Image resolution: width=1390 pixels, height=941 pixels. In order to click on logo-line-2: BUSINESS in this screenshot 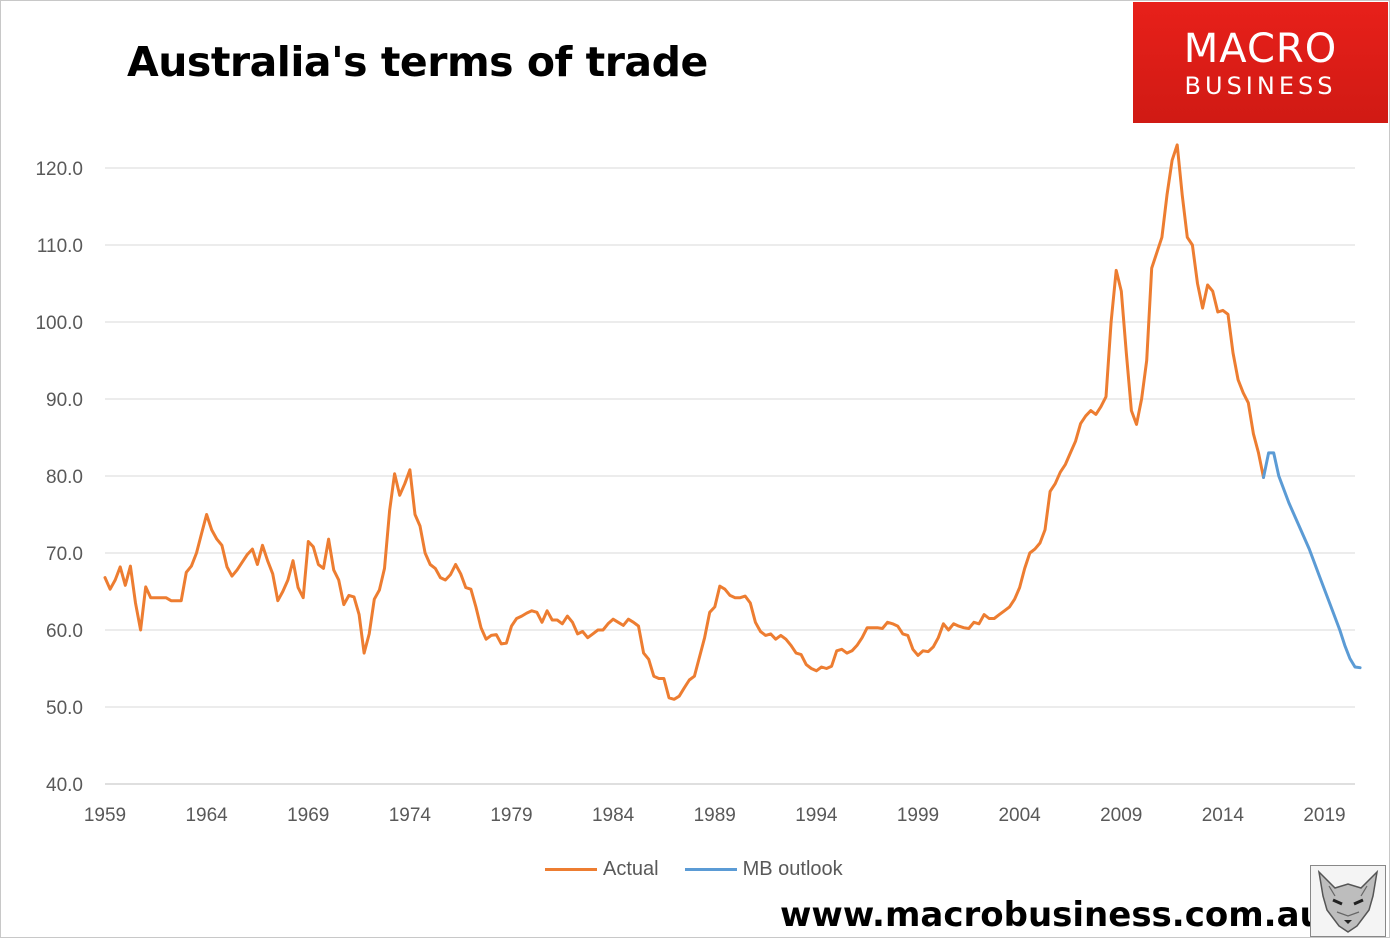, I will do `click(1260, 86)`.